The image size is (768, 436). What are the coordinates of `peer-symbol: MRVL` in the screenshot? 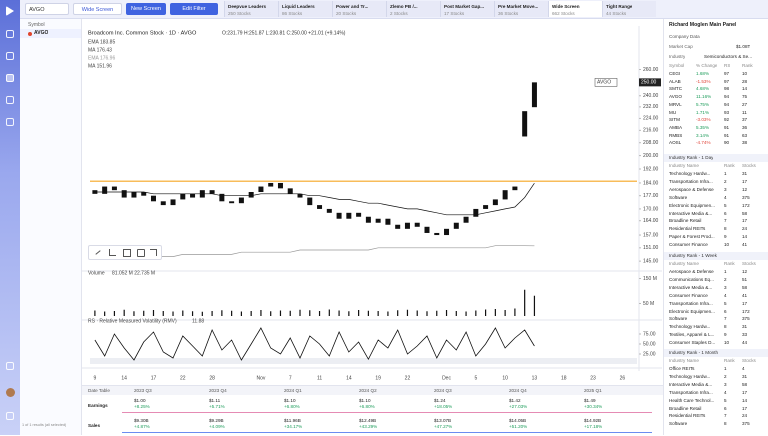 It's located at (675, 104).